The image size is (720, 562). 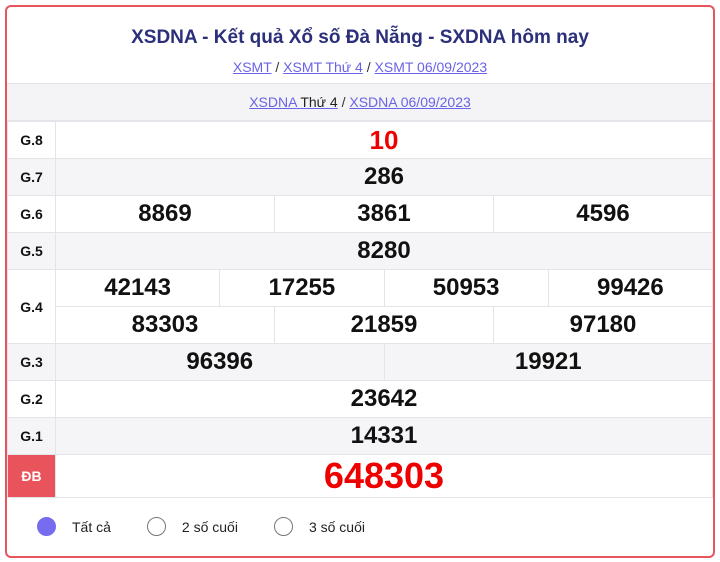 What do you see at coordinates (384, 436) in the screenshot?
I see `prize-value: 14331` at bounding box center [384, 436].